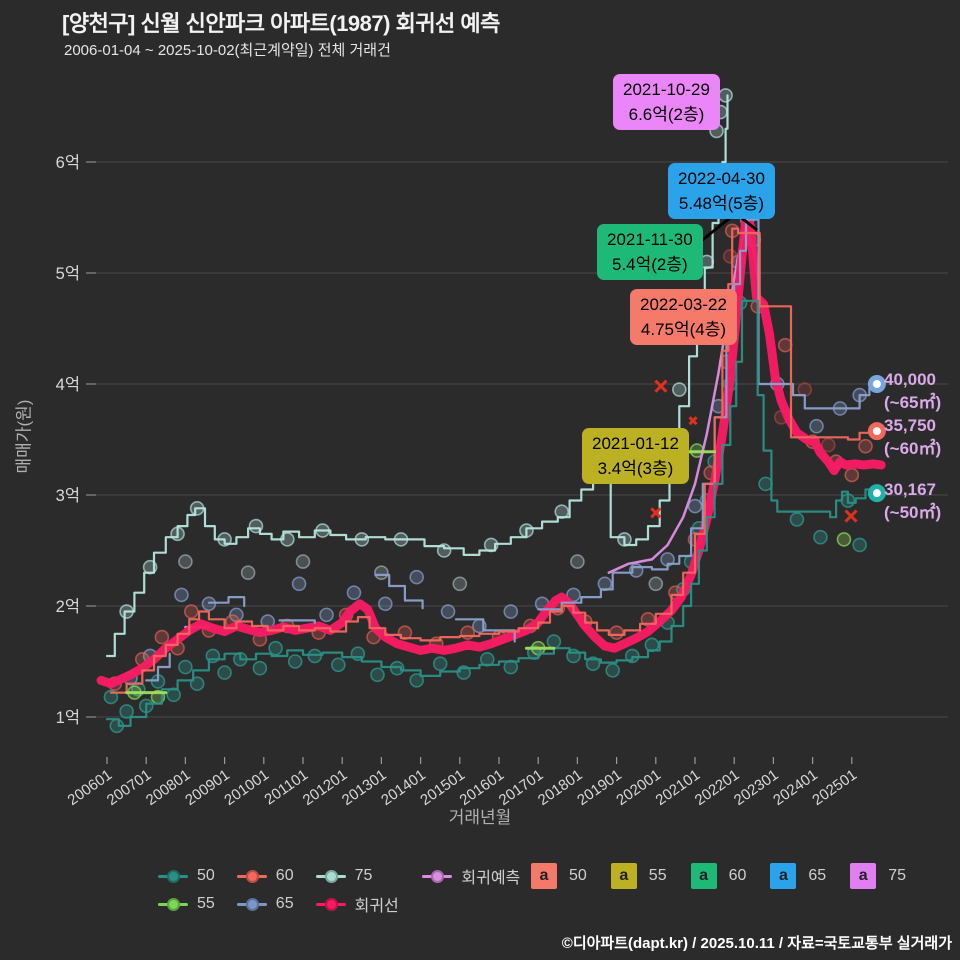 This screenshot has width=960, height=960. Describe the element at coordinates (635, 456) in the screenshot. I see `price-annotation-55: 2021-01-12 3.4억(3층)` at that location.